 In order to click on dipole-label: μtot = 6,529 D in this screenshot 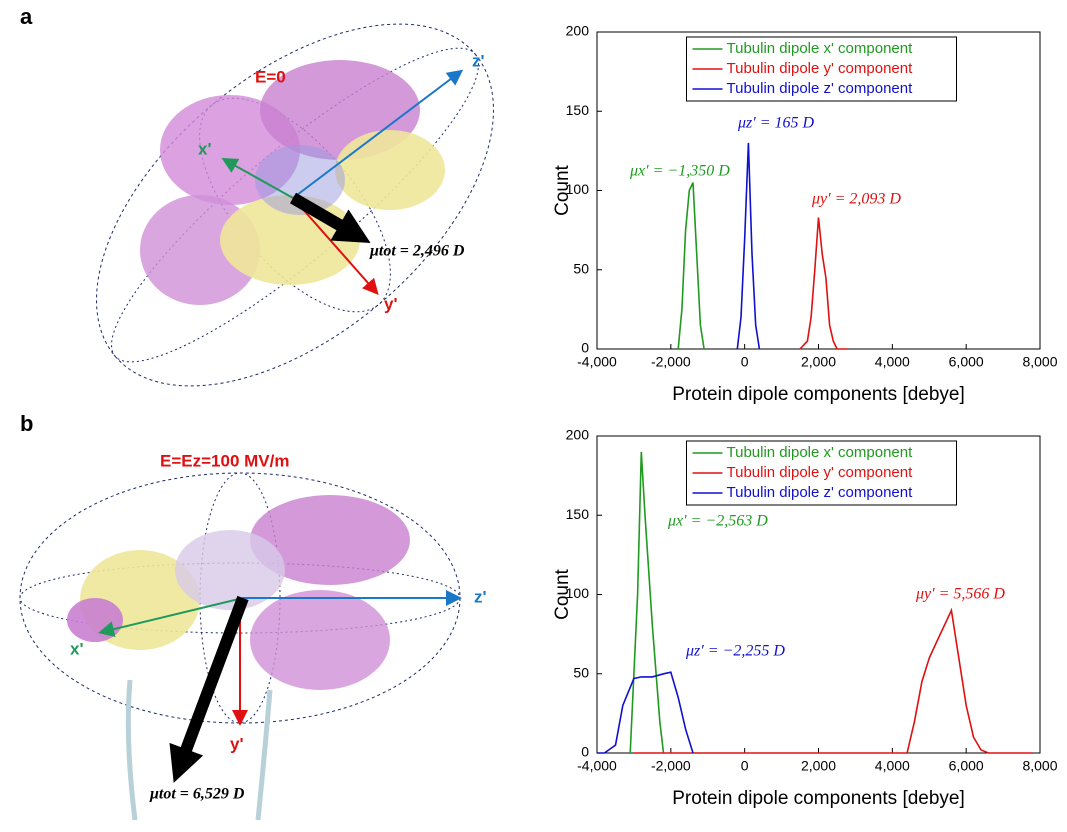, I will do `click(197, 794)`.